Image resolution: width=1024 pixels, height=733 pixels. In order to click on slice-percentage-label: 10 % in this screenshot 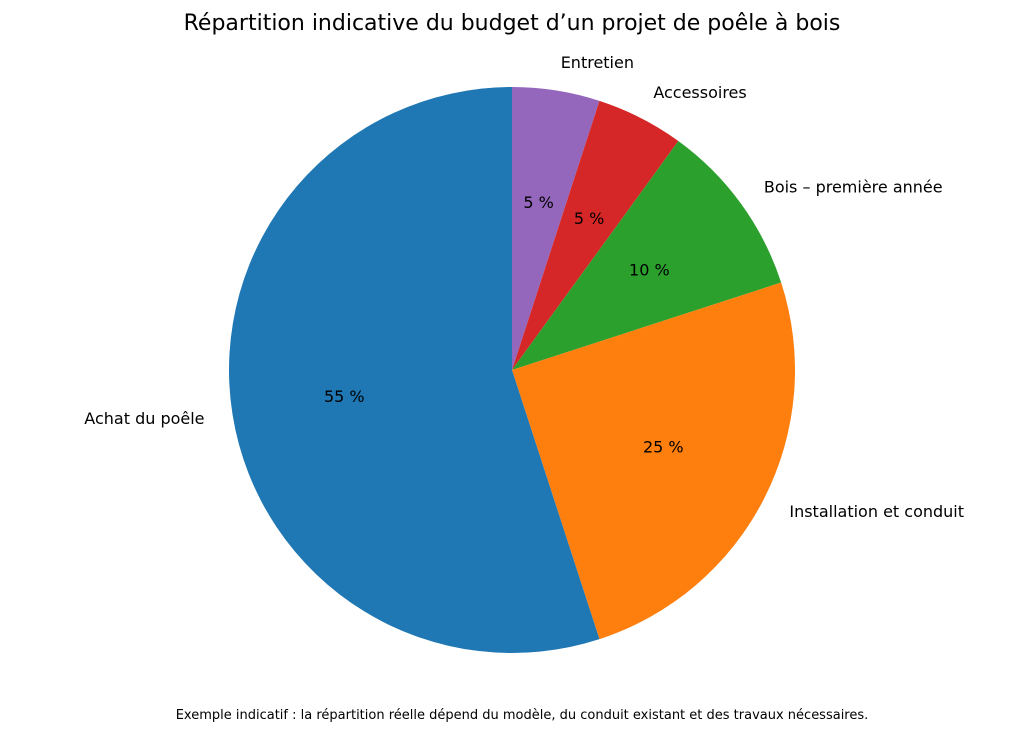, I will do `click(649, 270)`.